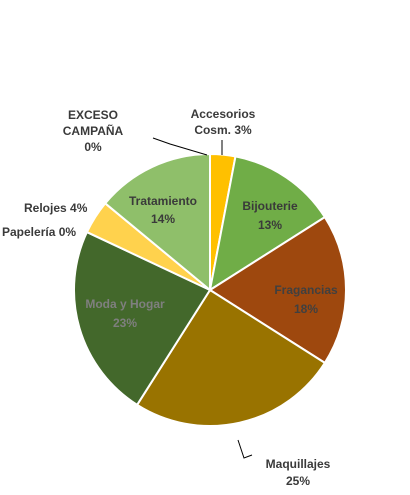 This screenshot has height=495, width=410. What do you see at coordinates (270, 215) in the screenshot?
I see `data-label-bijouterie: Bijouterie 13%` at bounding box center [270, 215].